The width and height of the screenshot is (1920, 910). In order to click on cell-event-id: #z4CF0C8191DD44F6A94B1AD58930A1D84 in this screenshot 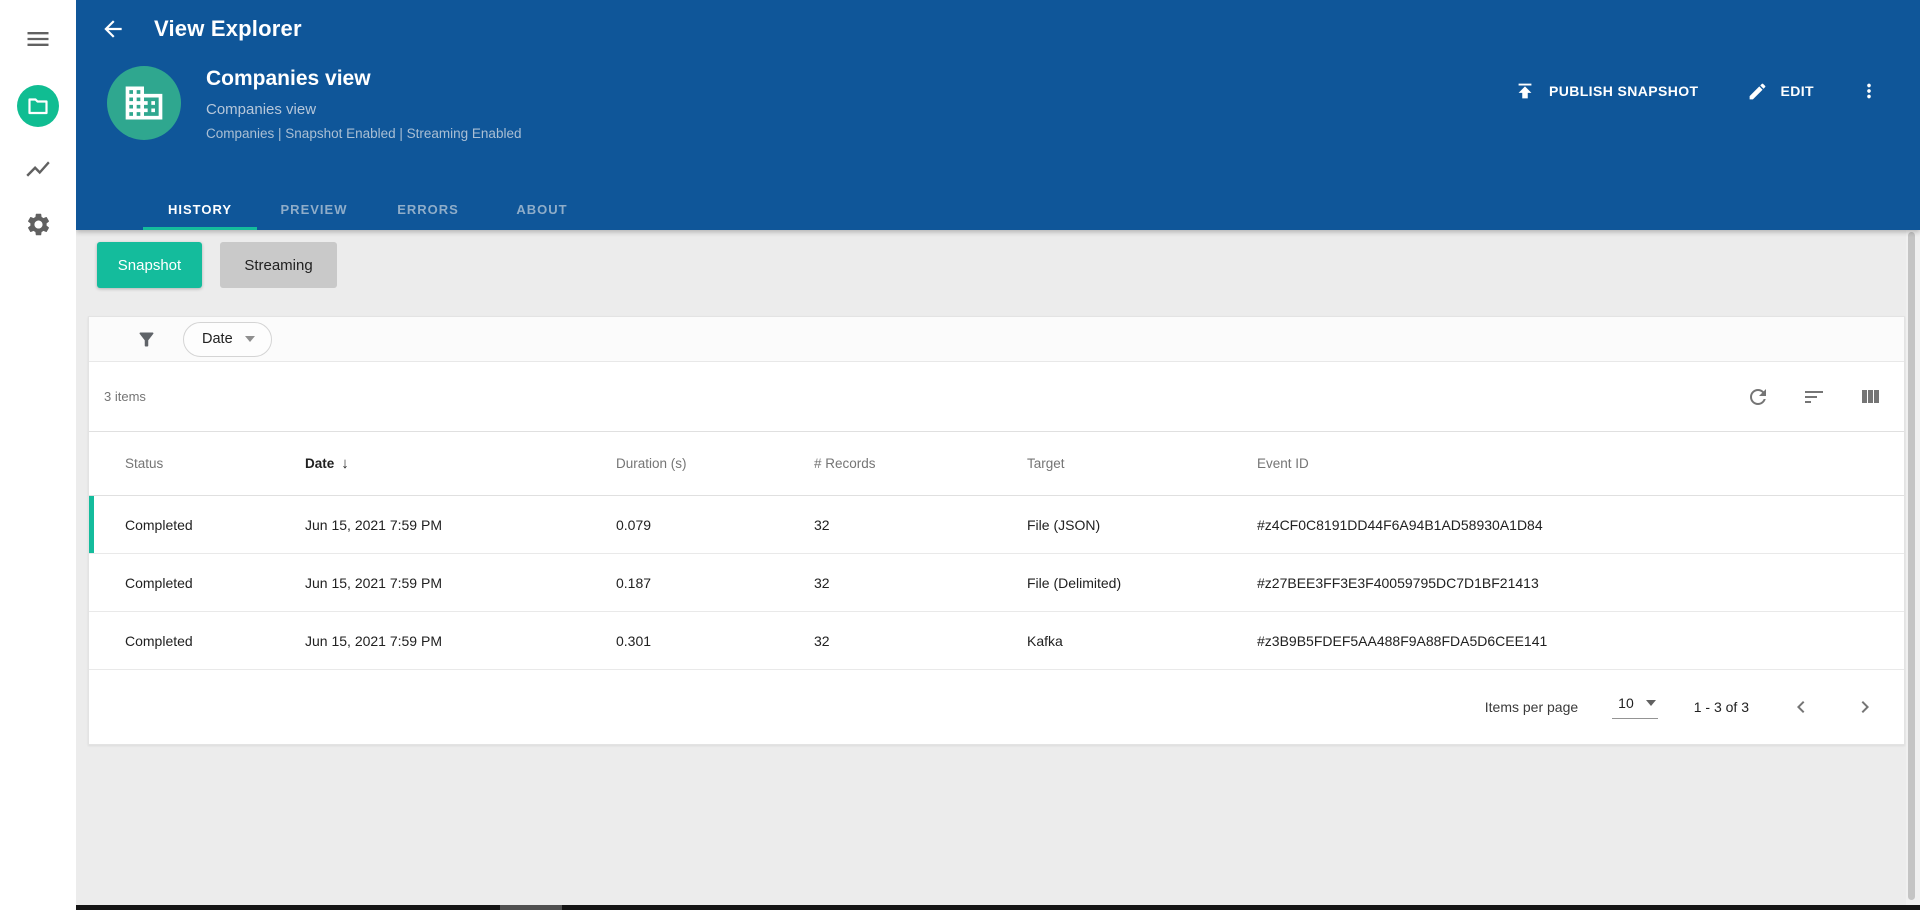, I will do `click(1400, 524)`.